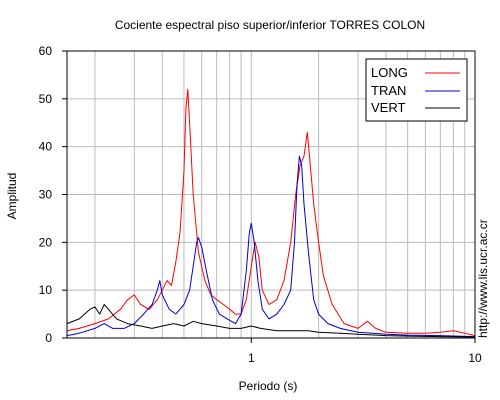  What do you see at coordinates (48, 338) in the screenshot?
I see `y-tick-label: 0` at bounding box center [48, 338].